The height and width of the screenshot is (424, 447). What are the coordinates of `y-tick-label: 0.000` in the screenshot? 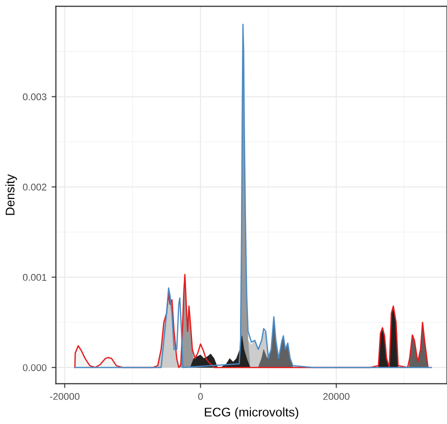 It's located at (34, 368).